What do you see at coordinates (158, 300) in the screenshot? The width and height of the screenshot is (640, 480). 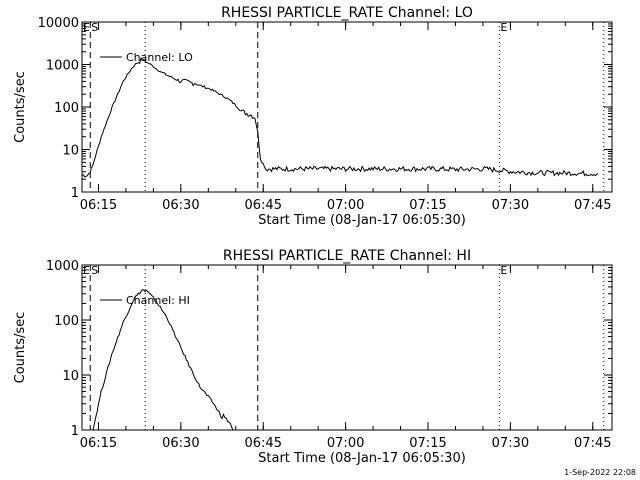 I see `legend-label: Channel: HI` at bounding box center [158, 300].